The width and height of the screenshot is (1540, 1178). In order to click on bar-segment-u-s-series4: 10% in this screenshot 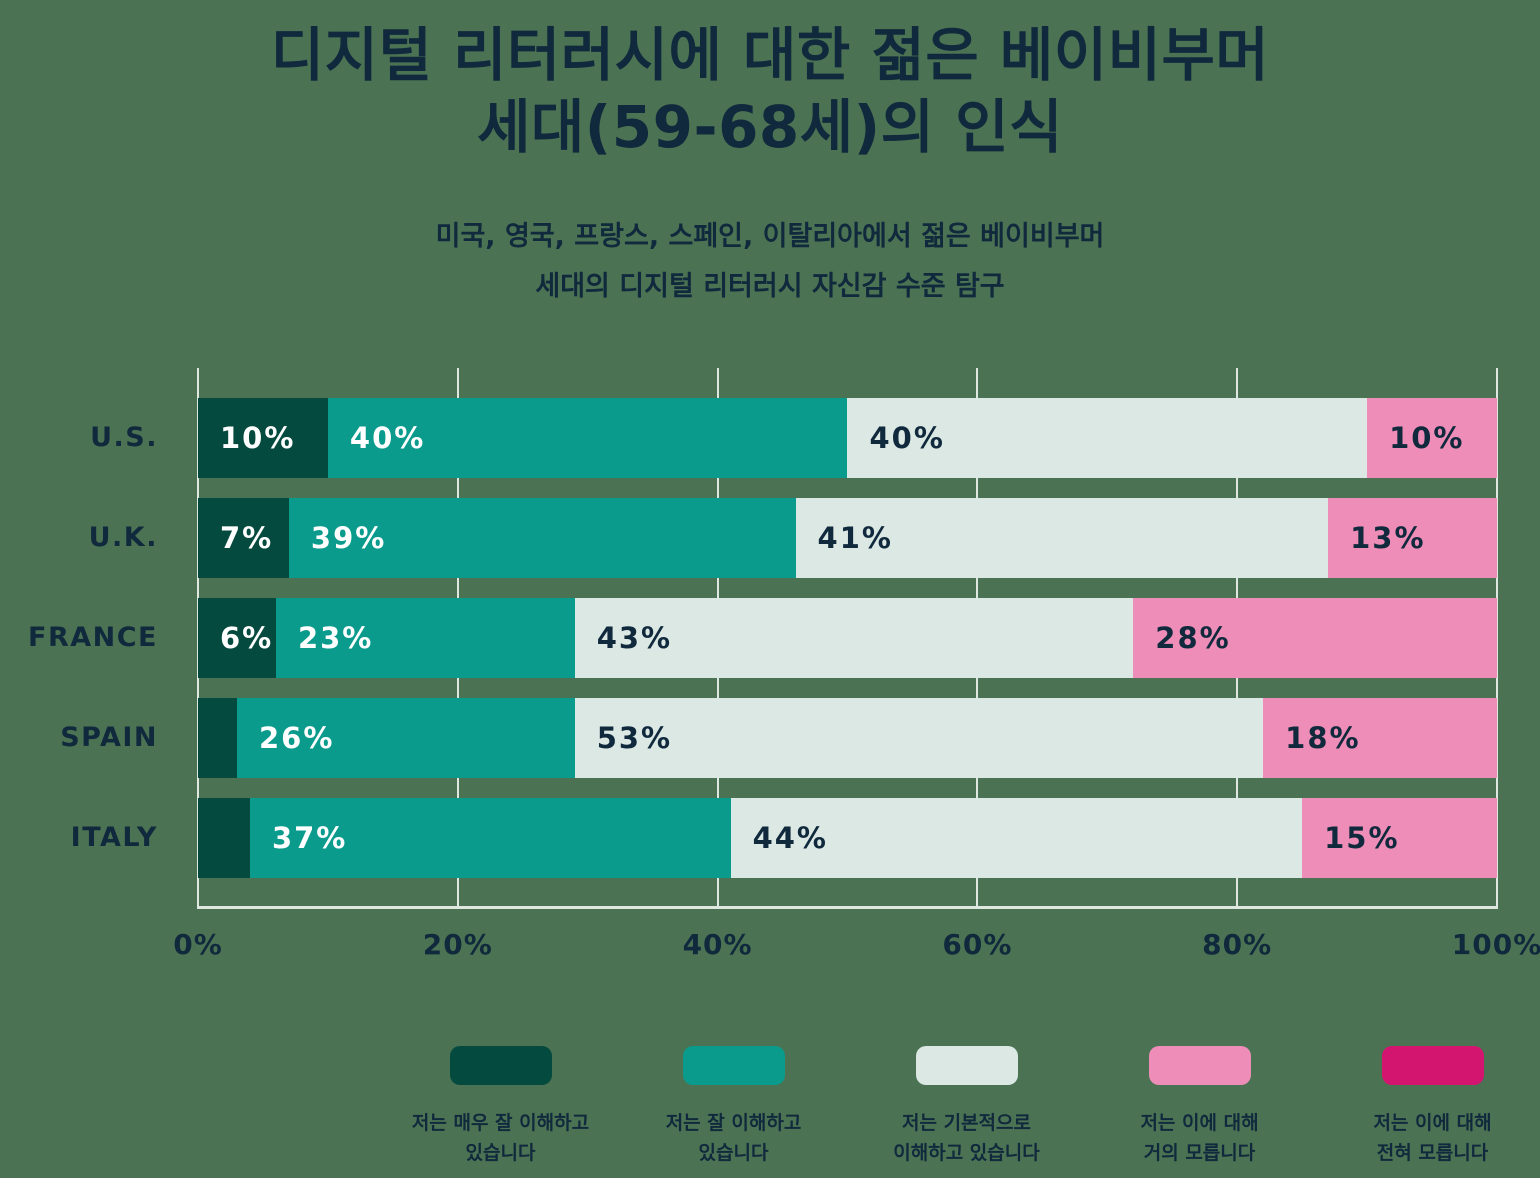, I will do `click(1432, 438)`.